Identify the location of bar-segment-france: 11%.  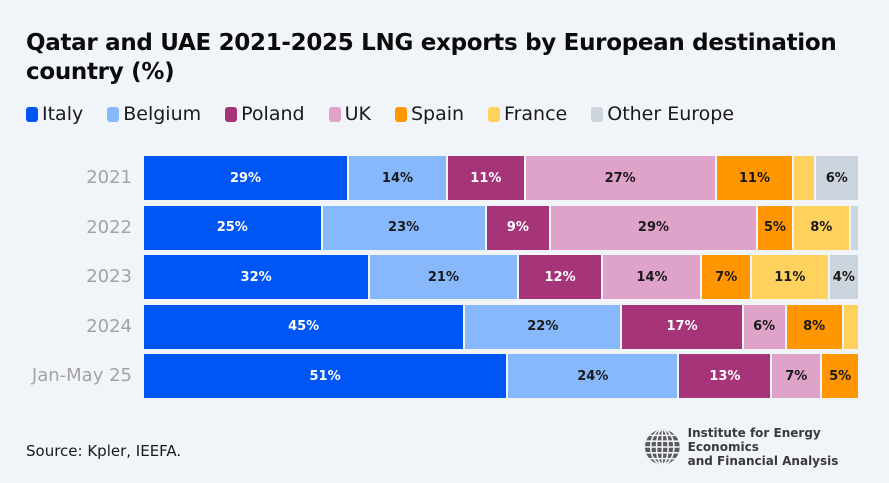
(790, 277).